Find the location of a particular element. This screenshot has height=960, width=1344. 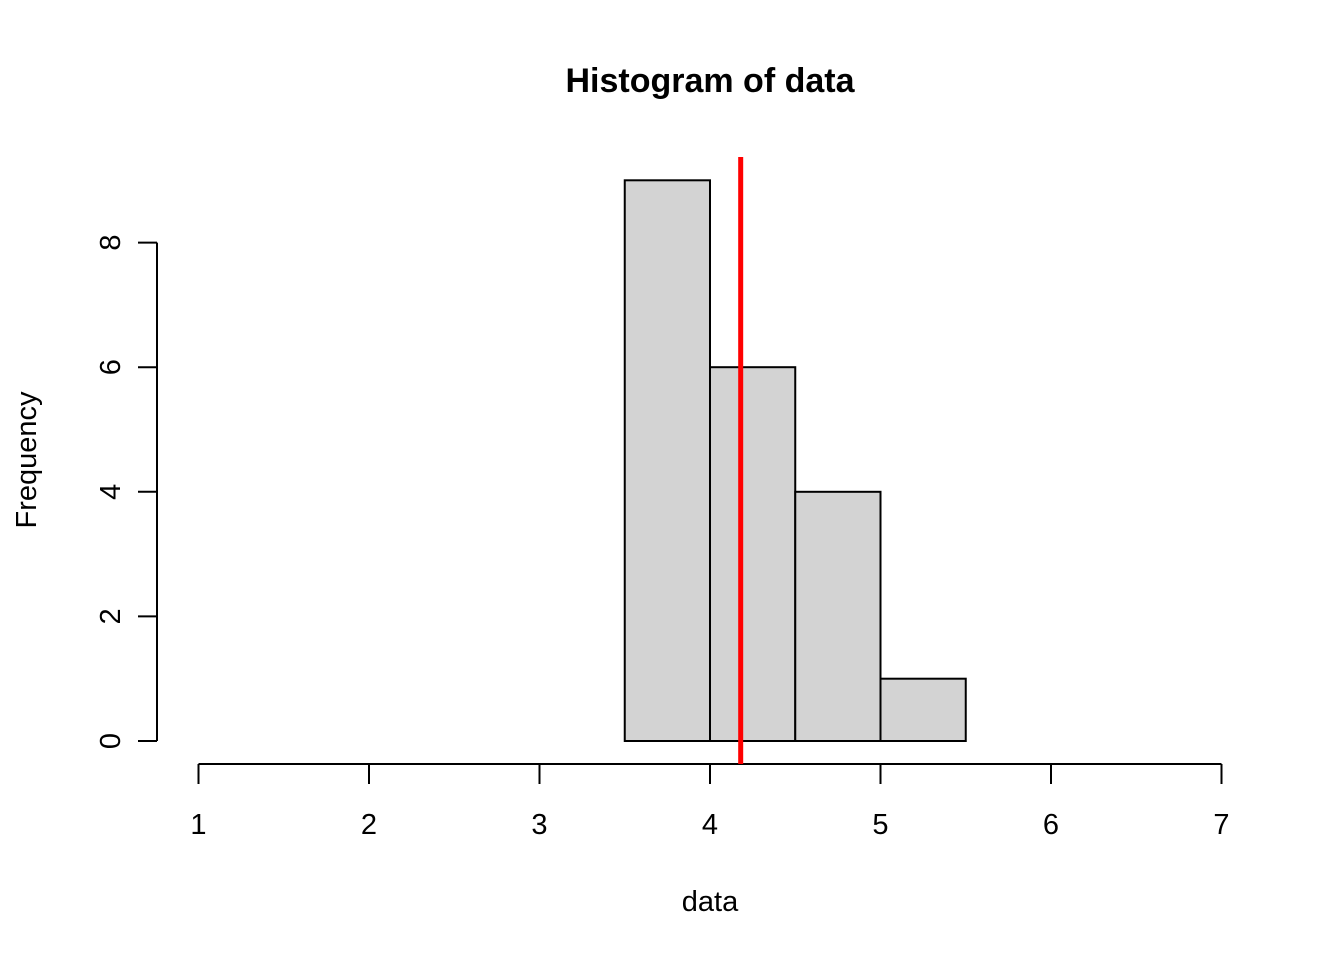

x-tick-label: 6 is located at coordinates (1051, 825).